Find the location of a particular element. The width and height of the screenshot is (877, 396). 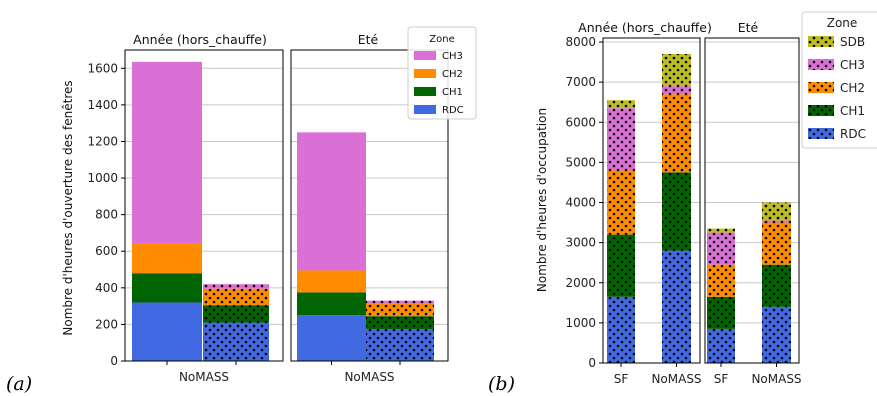

chart-b-legend-label-ch1: CH1 is located at coordinates (852, 111).